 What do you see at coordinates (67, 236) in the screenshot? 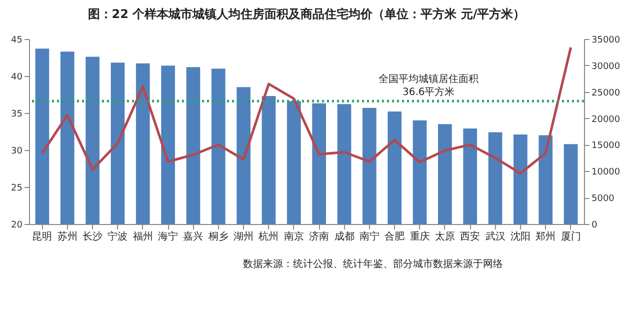
I see `x-tick-label: 苏州` at bounding box center [67, 236].